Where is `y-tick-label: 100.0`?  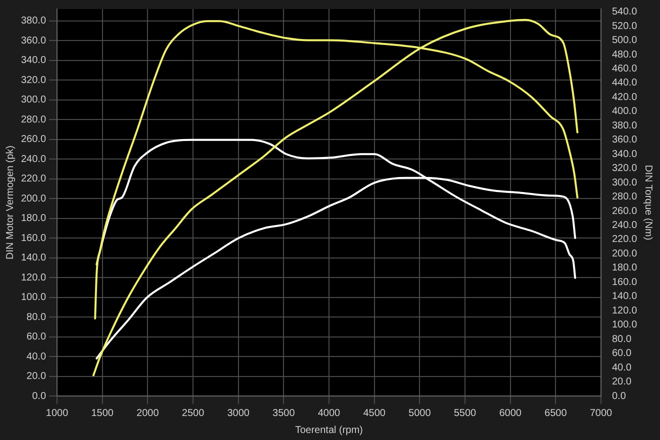 y-tick-label: 100.0 is located at coordinates (33, 298).